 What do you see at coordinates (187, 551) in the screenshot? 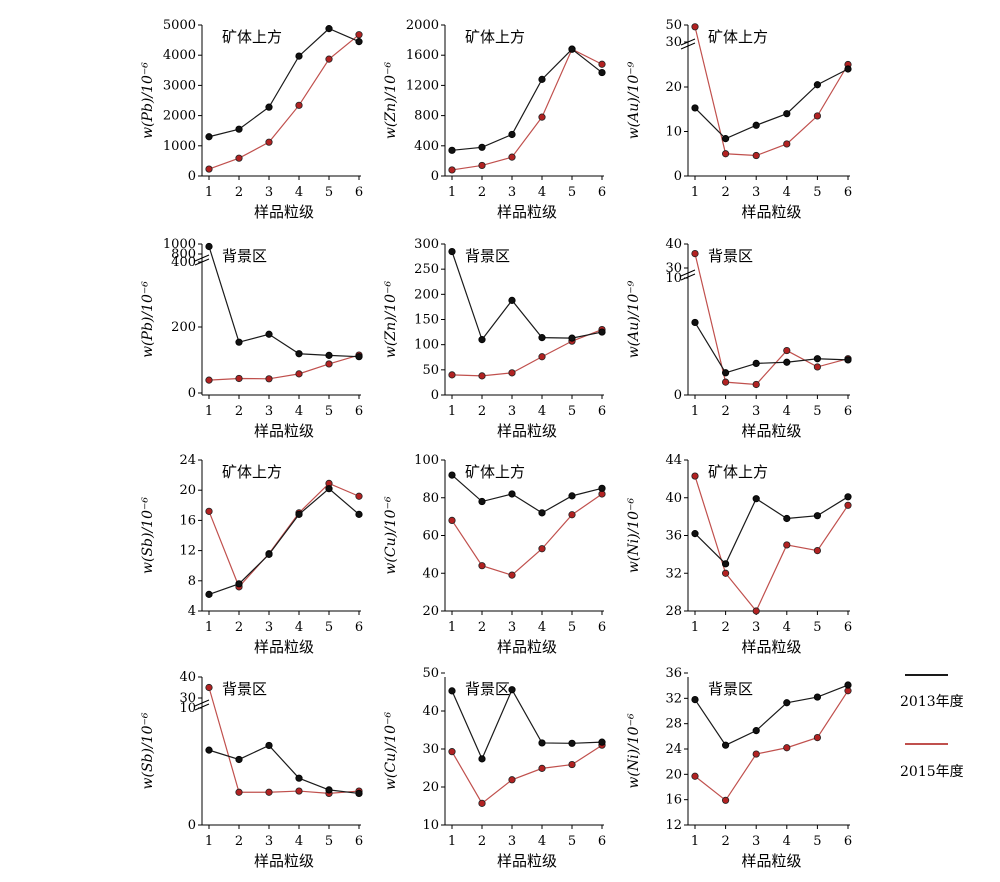
I see `y-tick-label: 12` at bounding box center [187, 551].